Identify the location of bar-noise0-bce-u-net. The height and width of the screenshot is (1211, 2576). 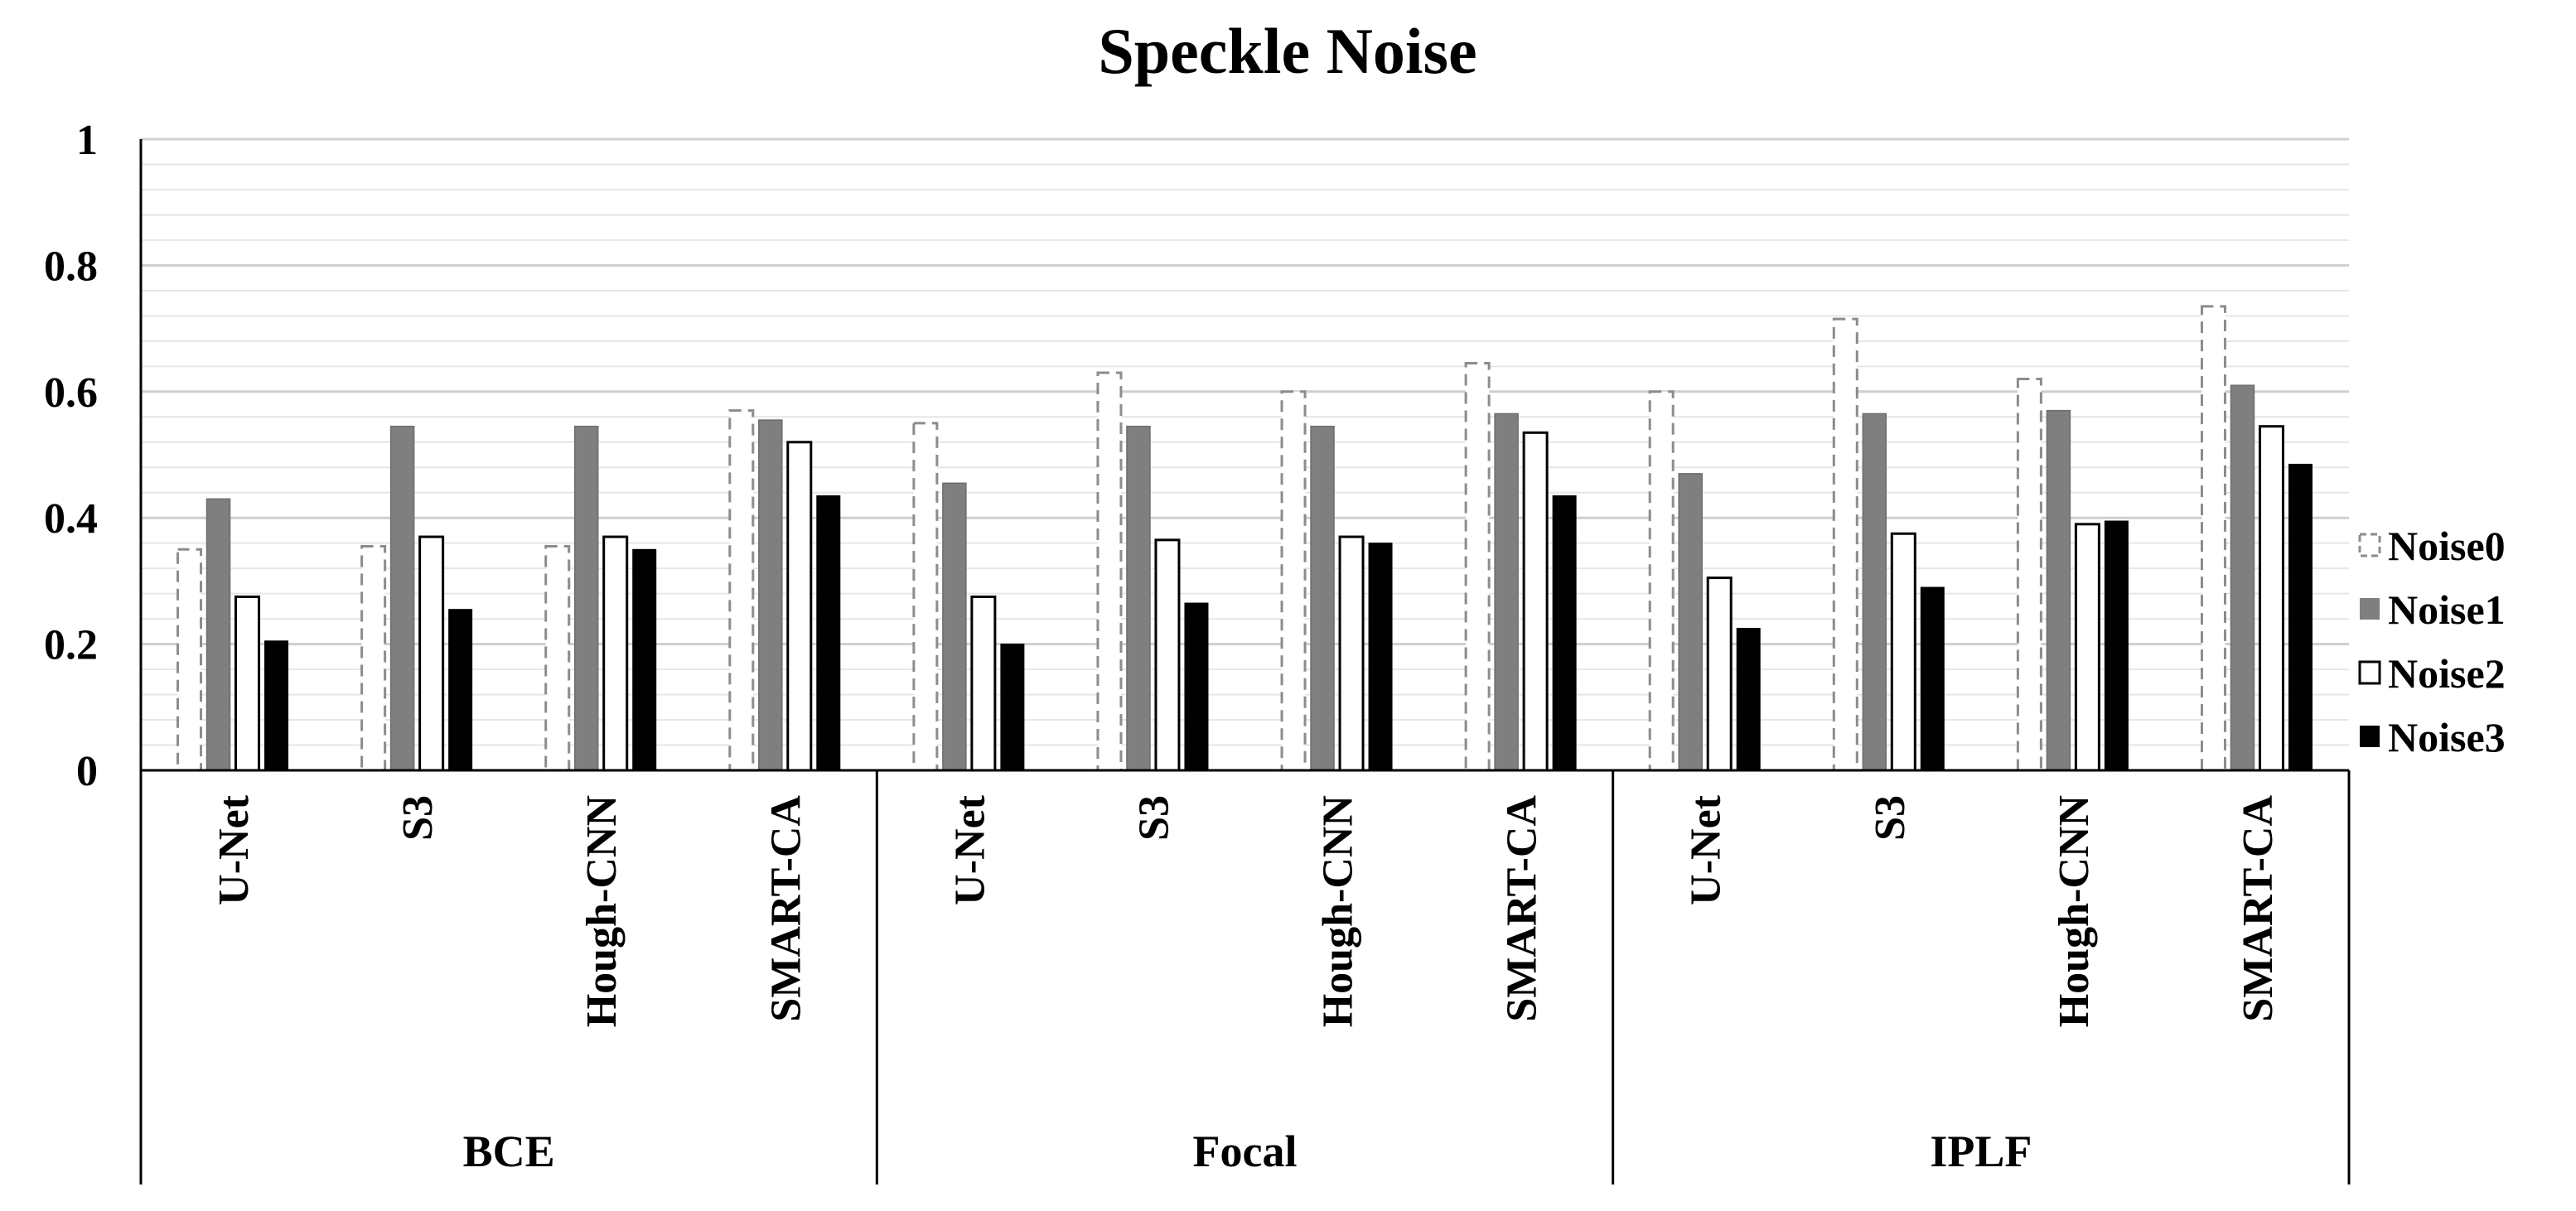
(189, 660).